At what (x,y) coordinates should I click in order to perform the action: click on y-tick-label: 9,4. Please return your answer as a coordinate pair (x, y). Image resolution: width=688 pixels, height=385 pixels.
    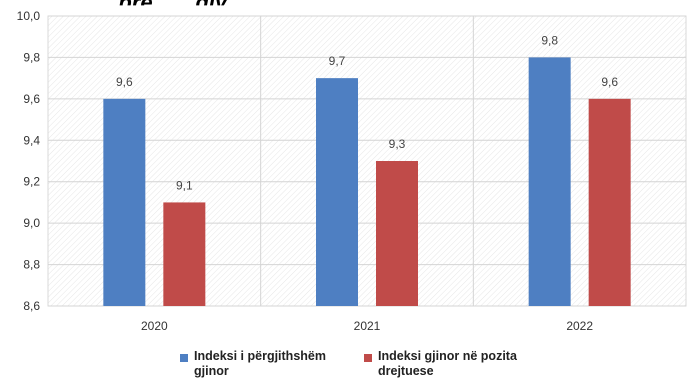
    Looking at the image, I should click on (31, 140).